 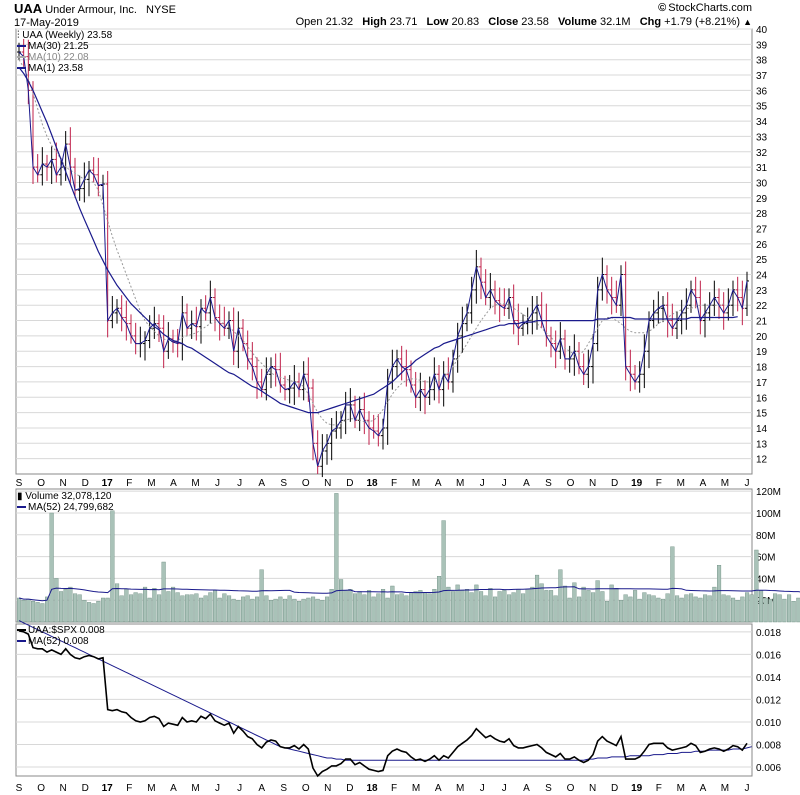 What do you see at coordinates (577, 22) in the screenshot?
I see `volume-label: Volume` at bounding box center [577, 22].